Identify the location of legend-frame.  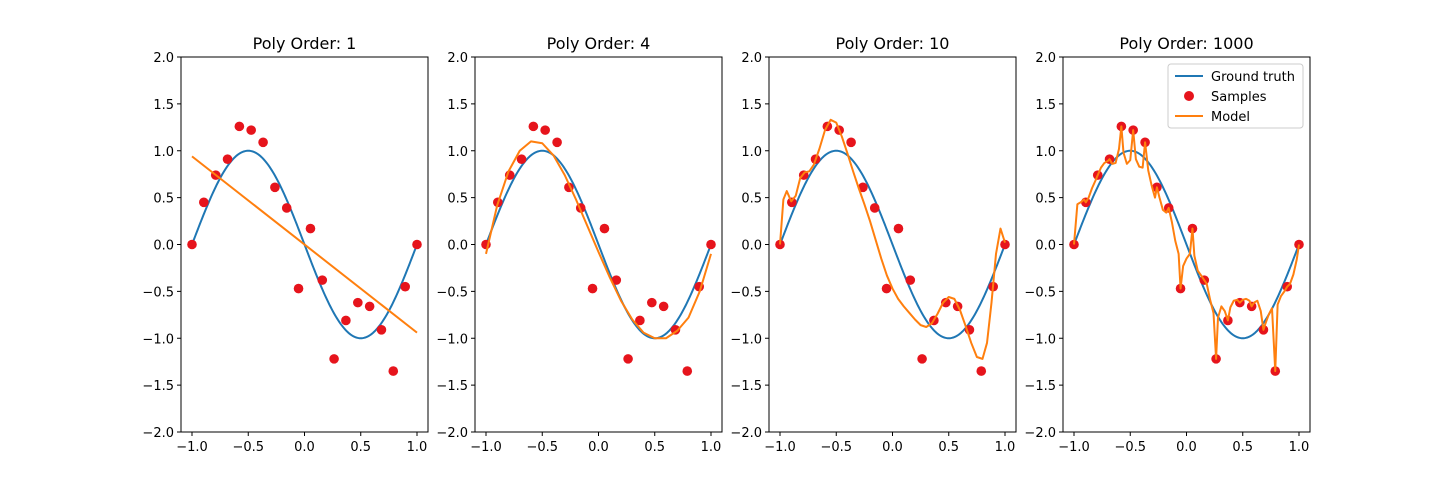
(1235, 96).